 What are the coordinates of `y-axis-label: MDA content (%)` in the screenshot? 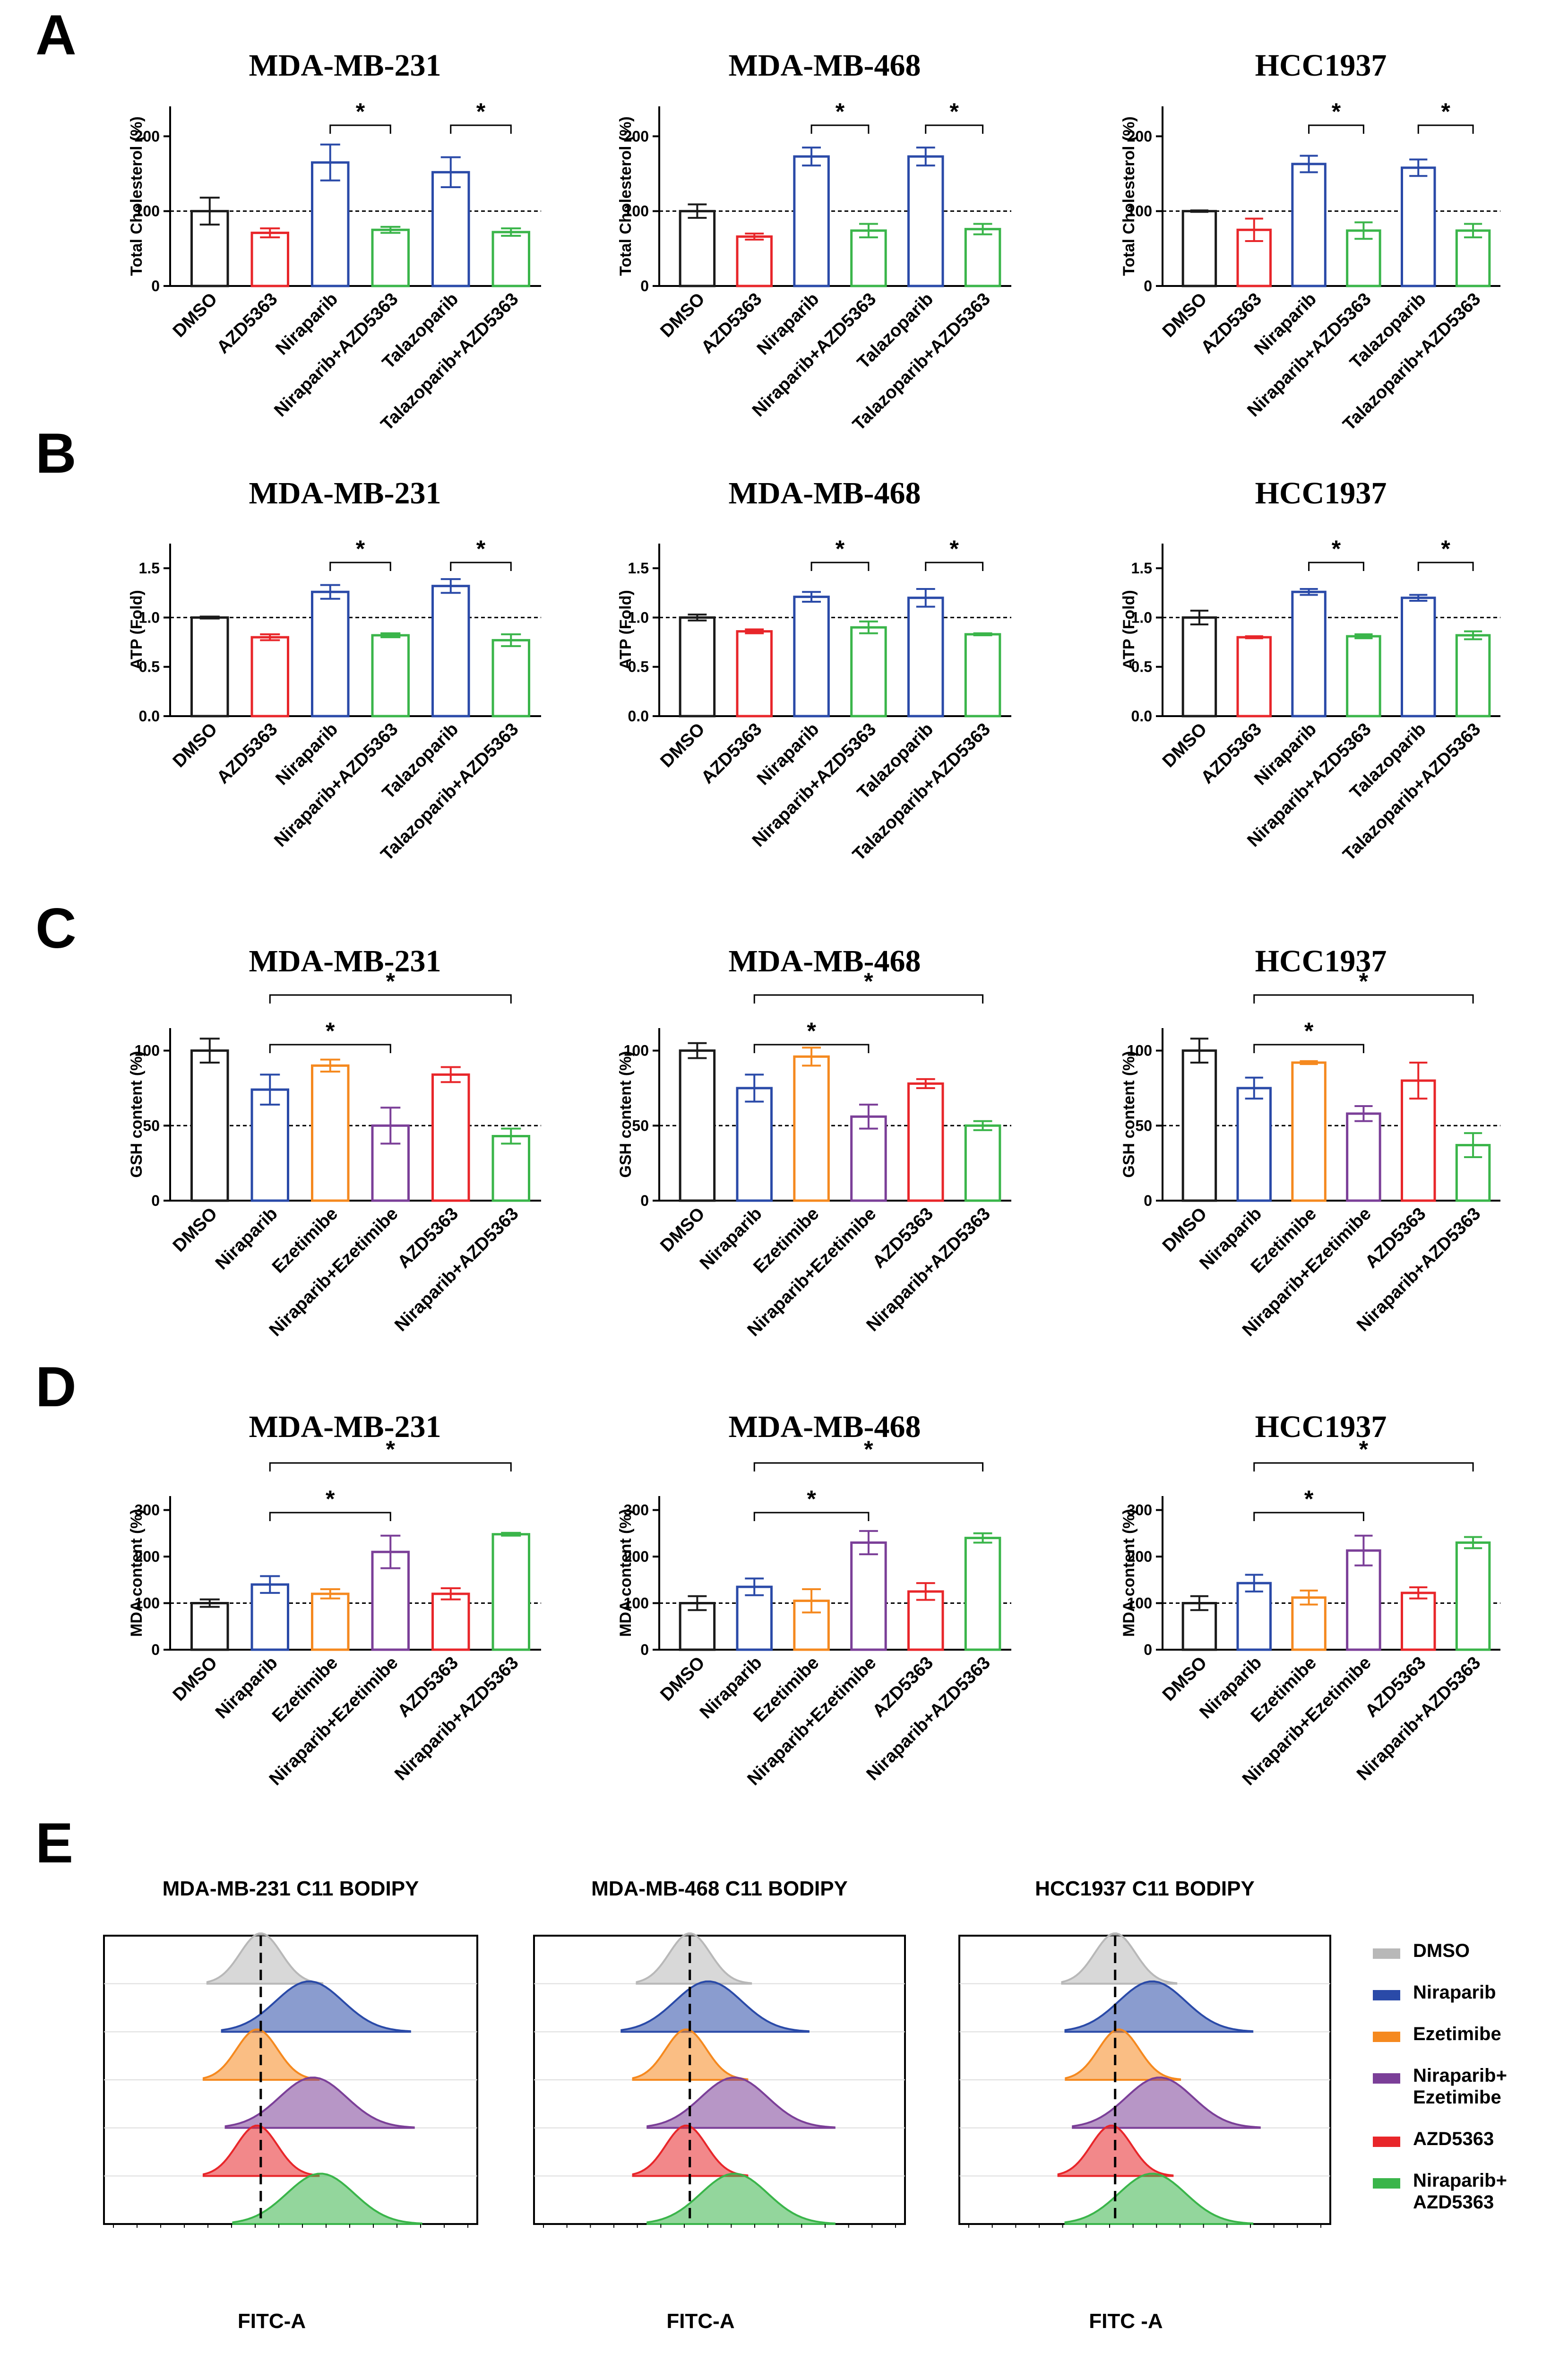 It's located at (626, 1573).